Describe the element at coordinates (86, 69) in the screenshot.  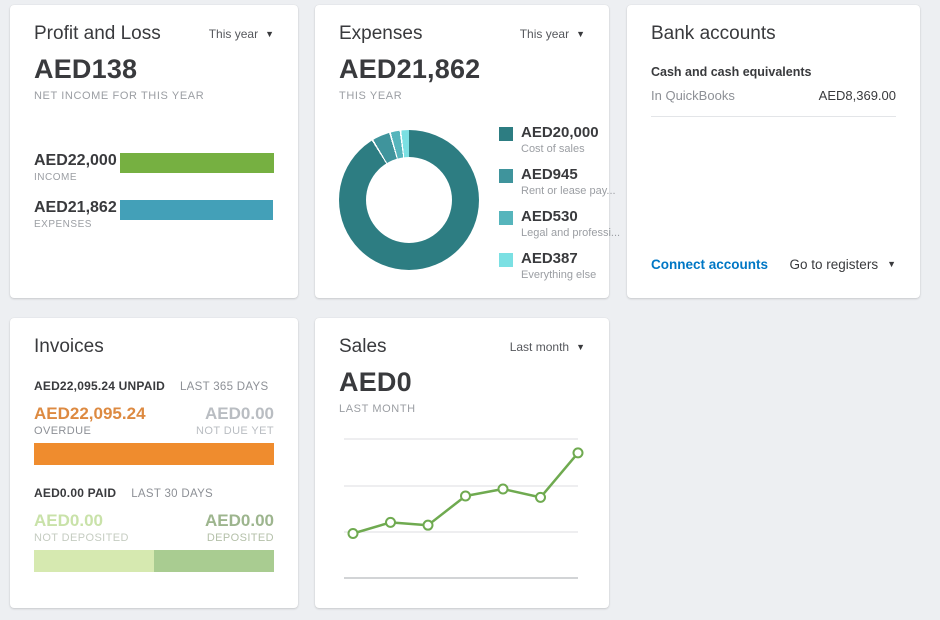
I see `pnl-net-income-value: AED138` at that location.